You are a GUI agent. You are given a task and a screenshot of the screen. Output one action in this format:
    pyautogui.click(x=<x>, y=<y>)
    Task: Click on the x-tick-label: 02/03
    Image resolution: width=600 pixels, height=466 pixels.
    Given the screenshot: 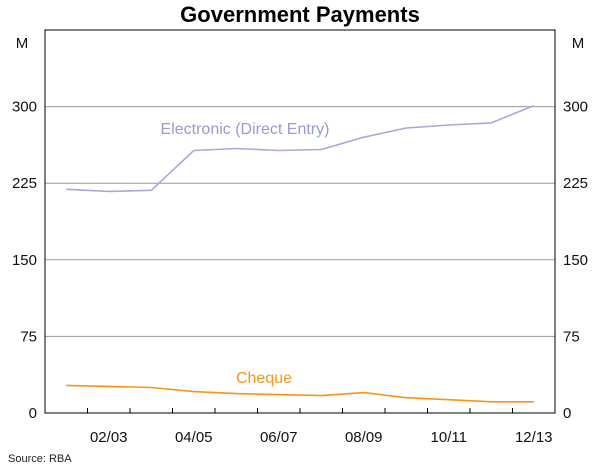 What is the action you would take?
    pyautogui.click(x=109, y=437)
    